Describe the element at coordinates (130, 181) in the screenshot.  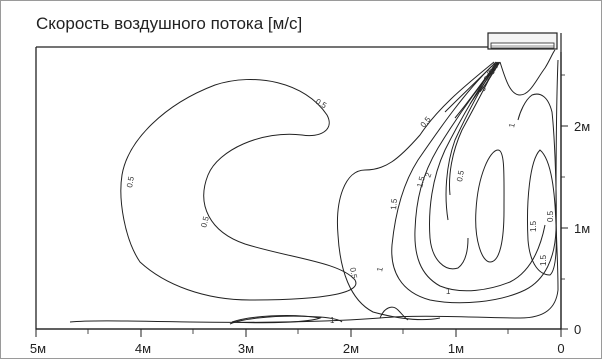
I see `contour-label-0.5-b: 0.5` at that location.